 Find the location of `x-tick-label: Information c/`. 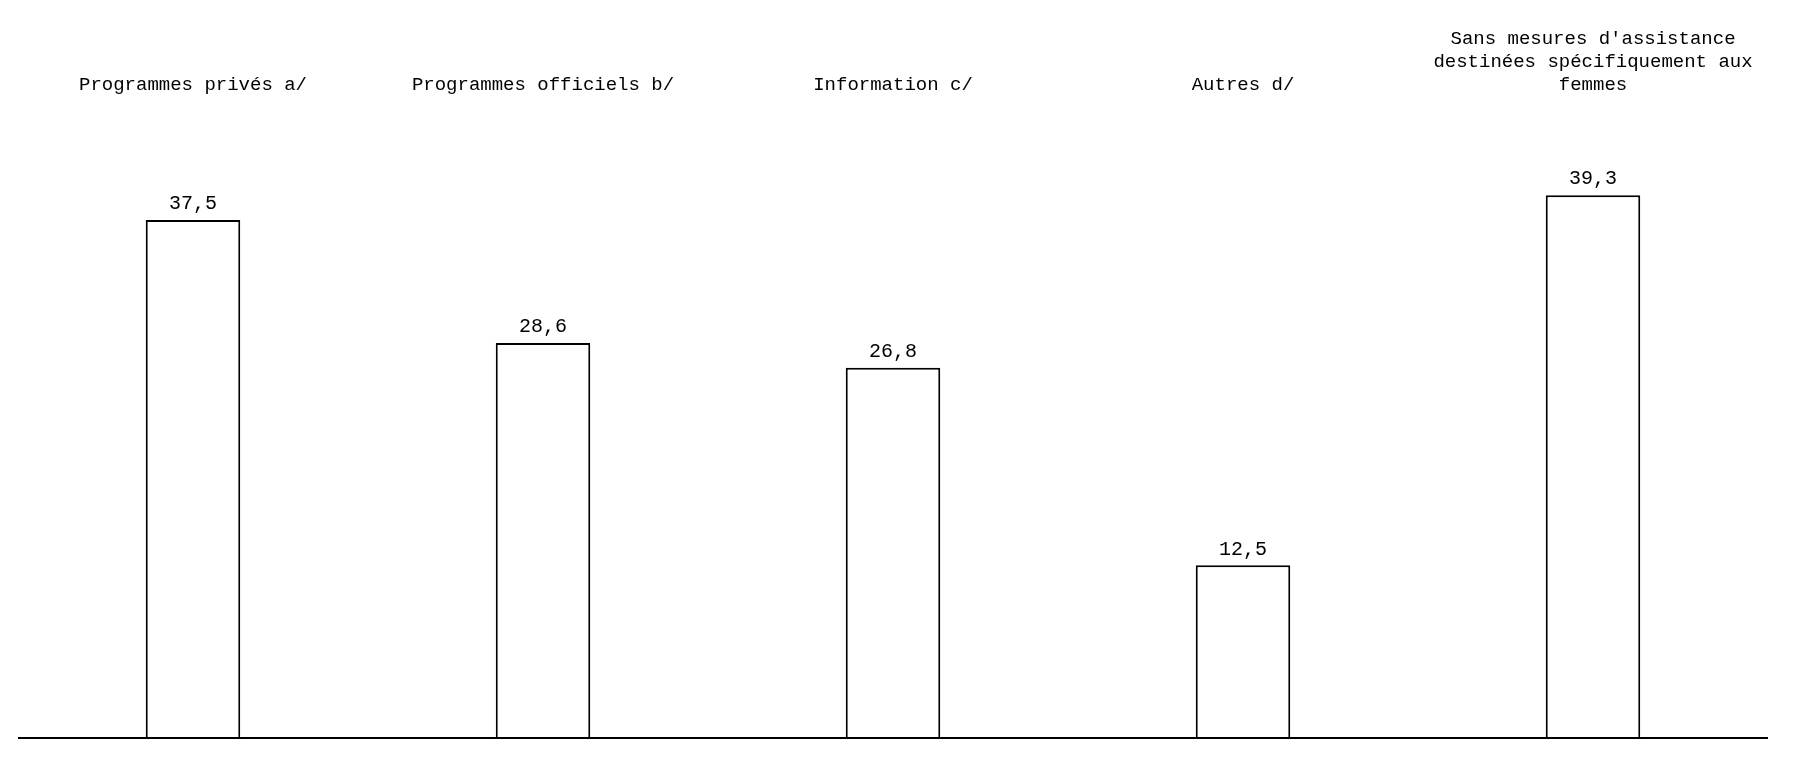

x-tick-label: Information c/ is located at coordinates (893, 85).